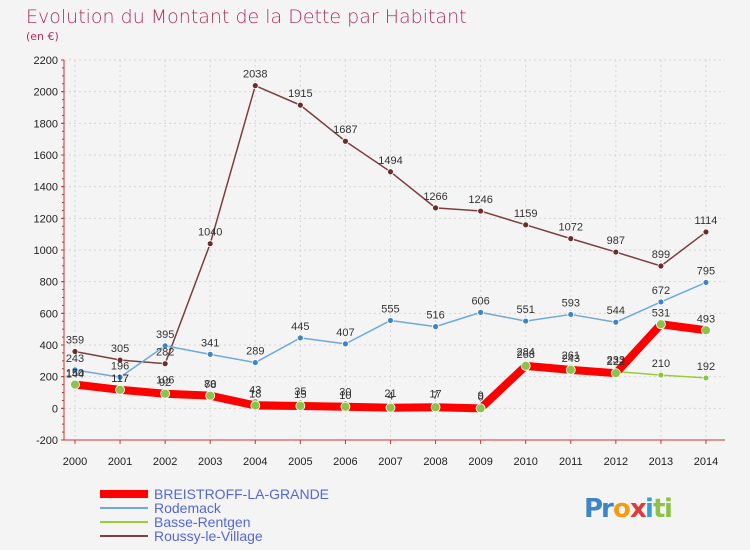  I want to click on x-tick-label: 2000, so click(75, 462).